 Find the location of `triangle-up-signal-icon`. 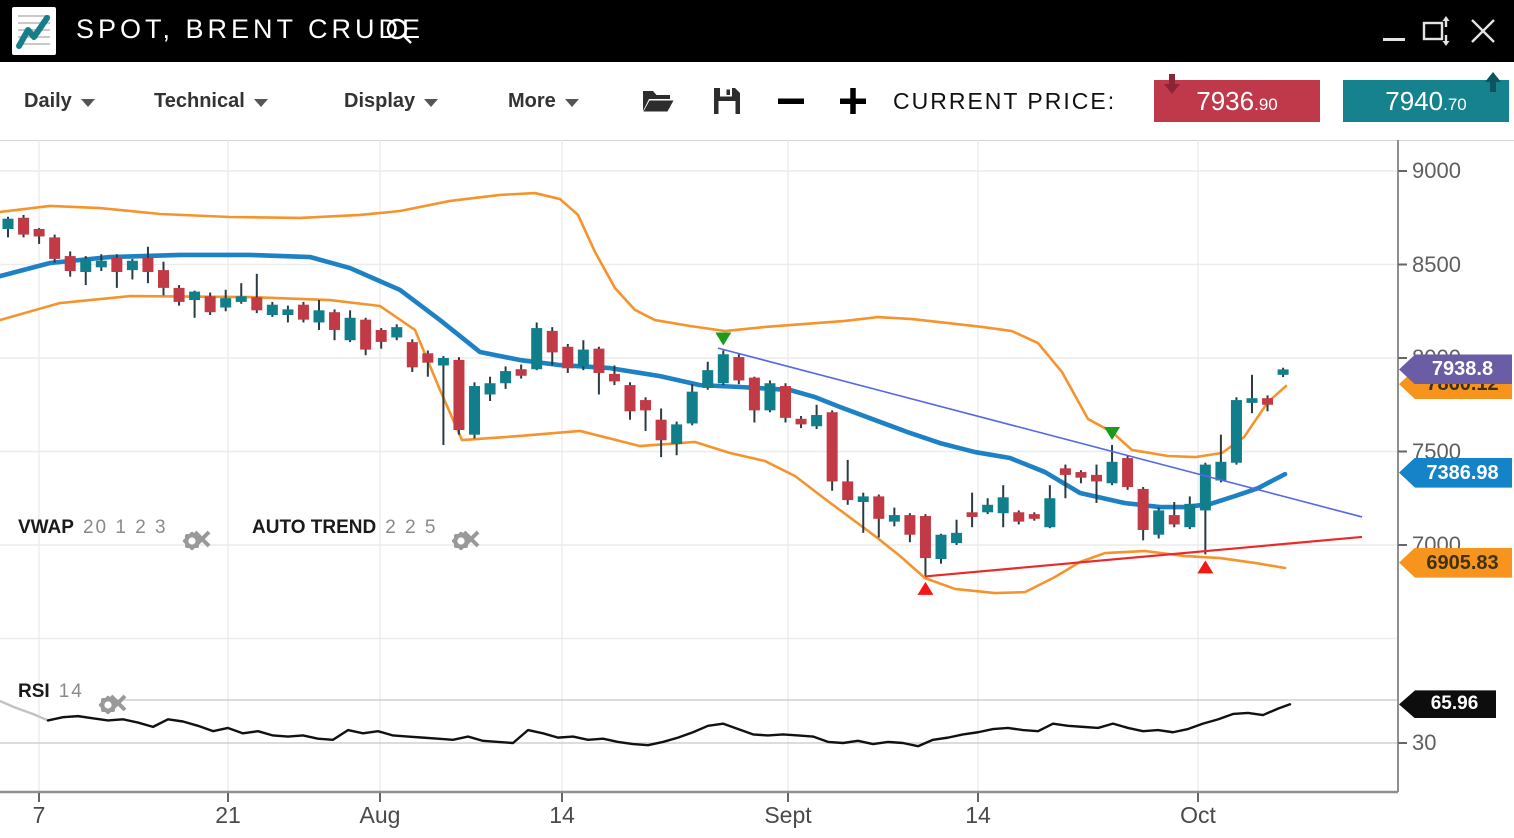

triangle-up-signal-icon is located at coordinates (925, 588).